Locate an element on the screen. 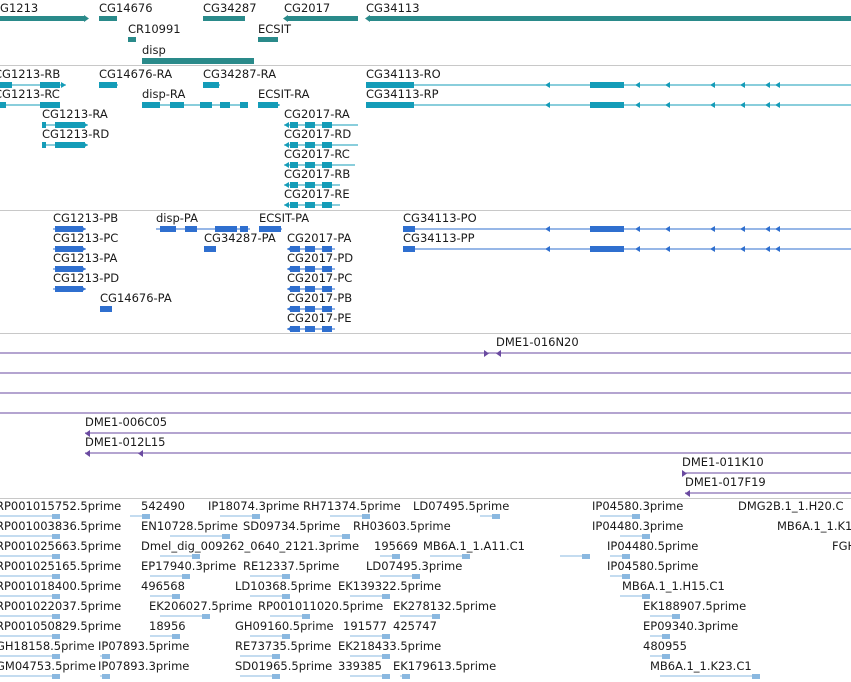  est-label: RP001015752.5prime is located at coordinates (61, 506).